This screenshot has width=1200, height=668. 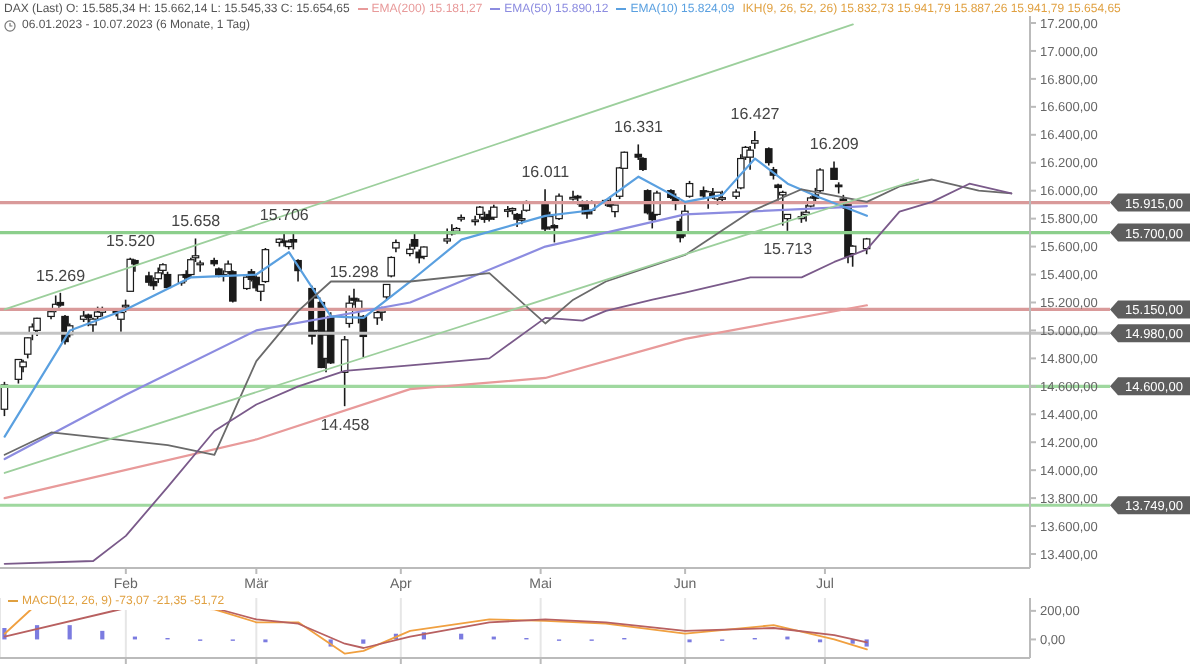 What do you see at coordinates (834, 144) in the screenshot?
I see `annotation: 16.209` at bounding box center [834, 144].